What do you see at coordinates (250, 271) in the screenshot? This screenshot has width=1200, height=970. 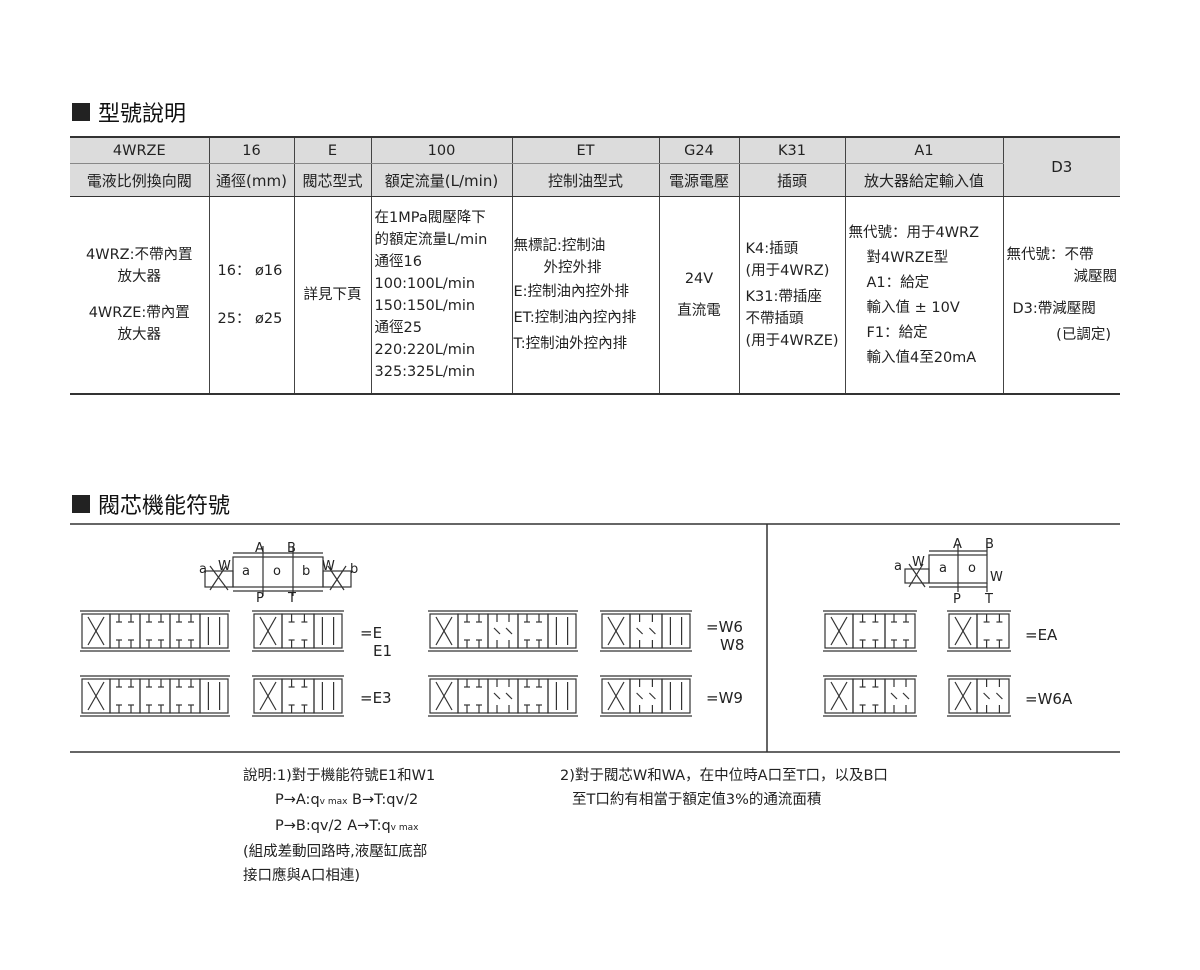 I see `text: 16： ø16` at bounding box center [250, 271].